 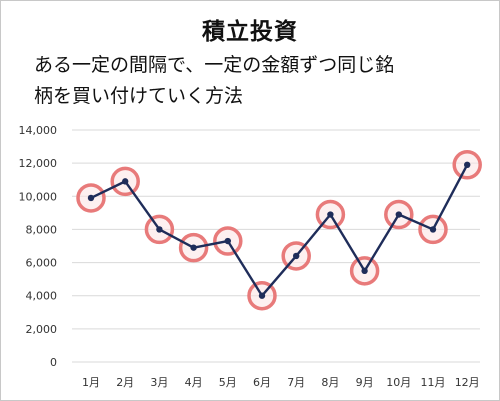 What do you see at coordinates (42, 263) in the screenshot?
I see `y-tick-label: 6,000` at bounding box center [42, 263].